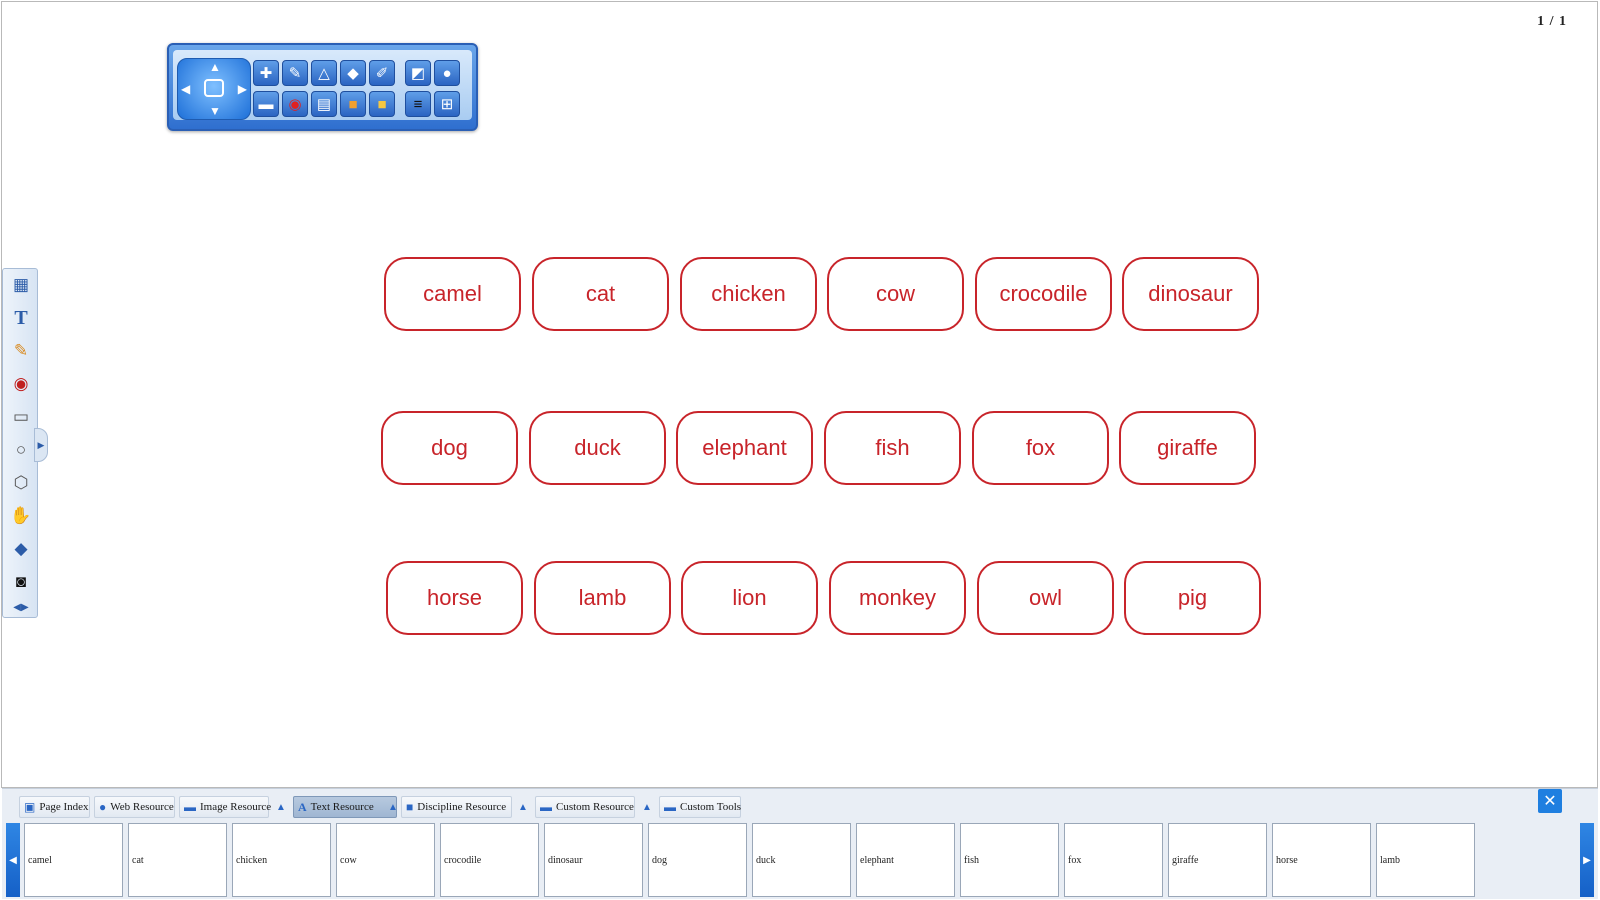  I want to click on highlighter-button: ✐, so click(382, 73).